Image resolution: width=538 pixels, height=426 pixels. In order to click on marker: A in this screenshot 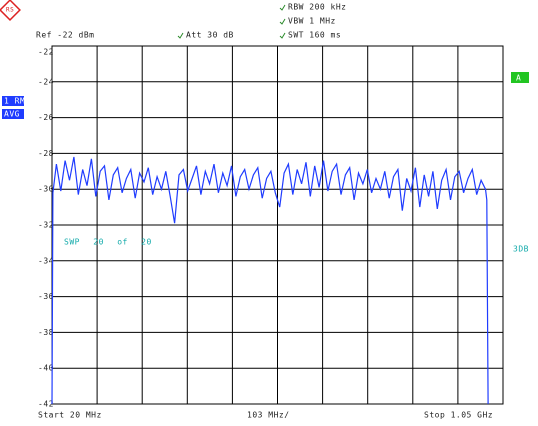, I will do `click(518, 78)`.